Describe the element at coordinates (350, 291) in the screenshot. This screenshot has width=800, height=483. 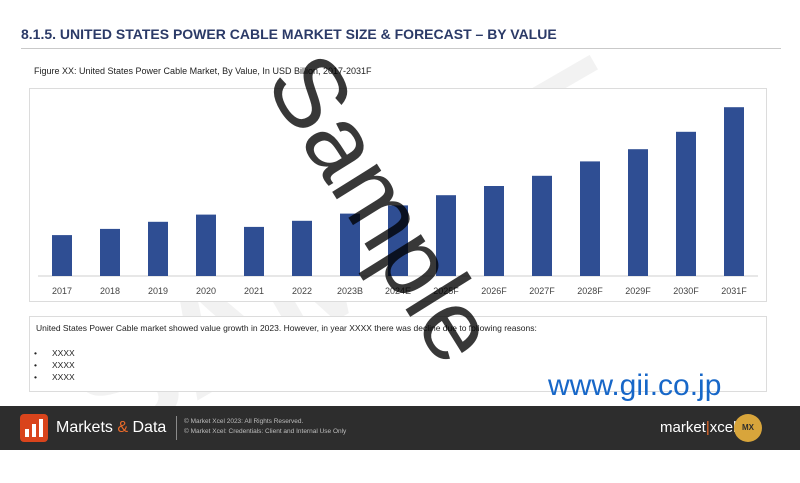
I see `x-tick-label: 2023B` at that location.